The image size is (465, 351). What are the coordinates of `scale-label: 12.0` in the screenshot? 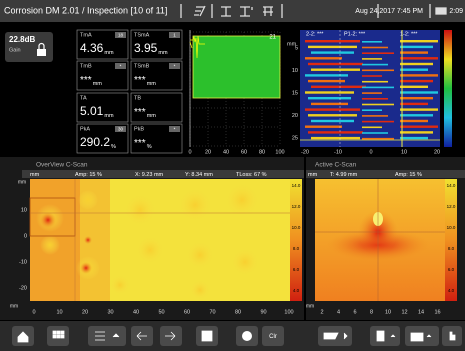 It's located at (451, 206).